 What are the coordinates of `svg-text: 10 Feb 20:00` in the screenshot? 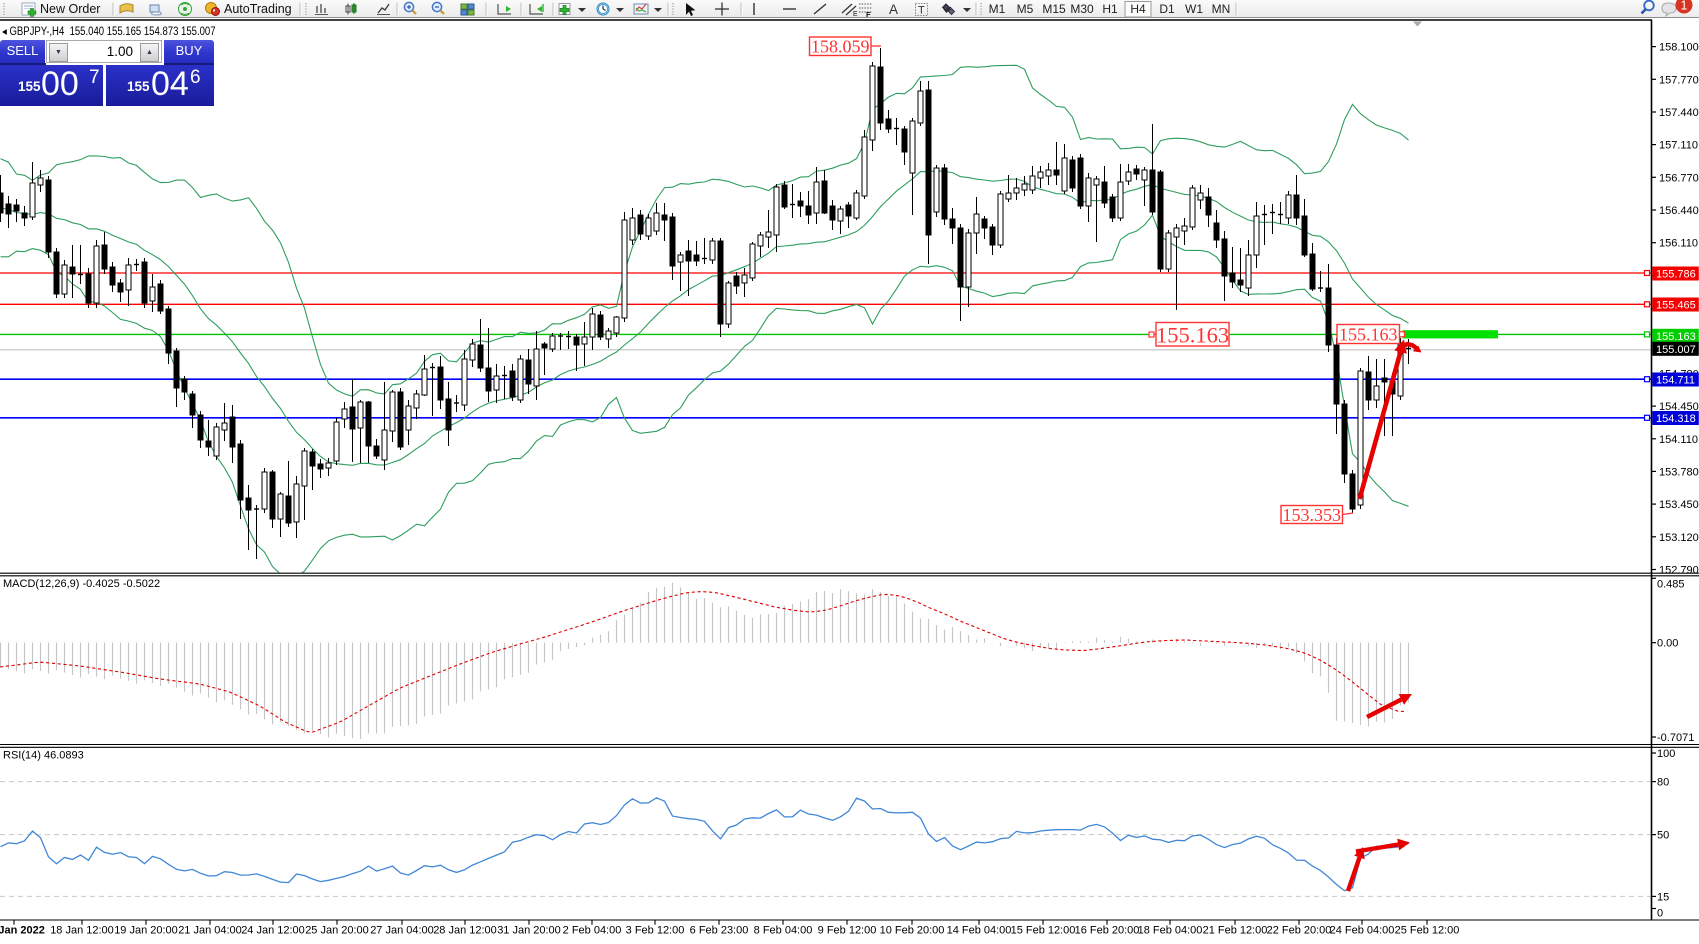 It's located at (912, 931).